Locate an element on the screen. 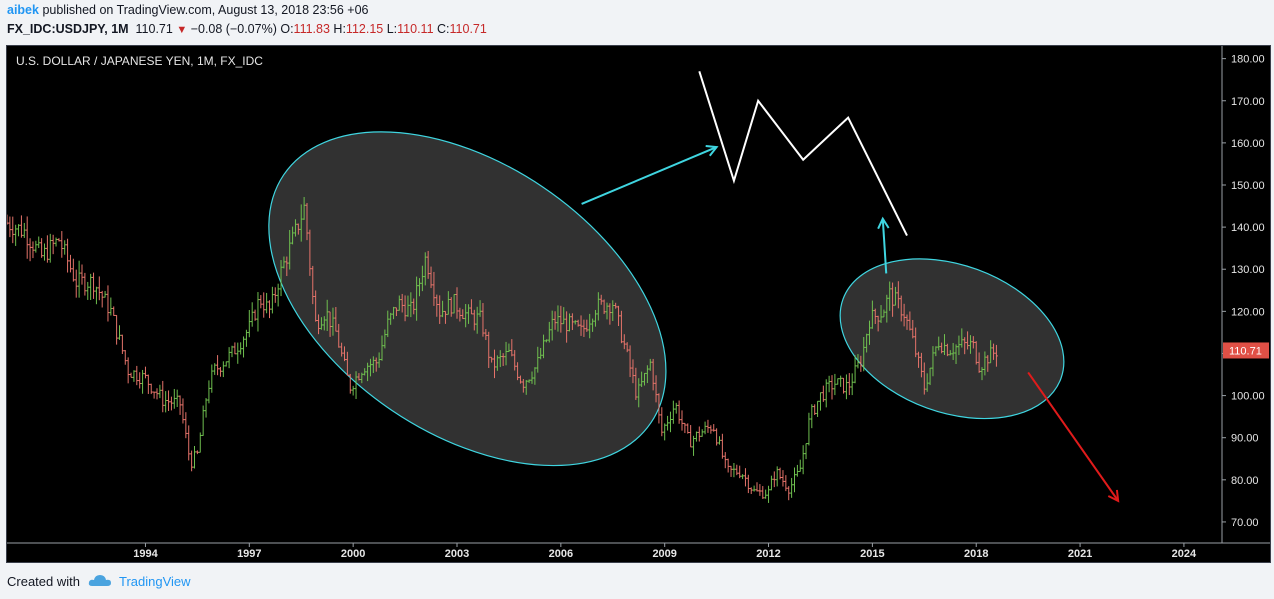 The height and width of the screenshot is (599, 1274). price-tick-label: 80.00 is located at coordinates (1245, 481).